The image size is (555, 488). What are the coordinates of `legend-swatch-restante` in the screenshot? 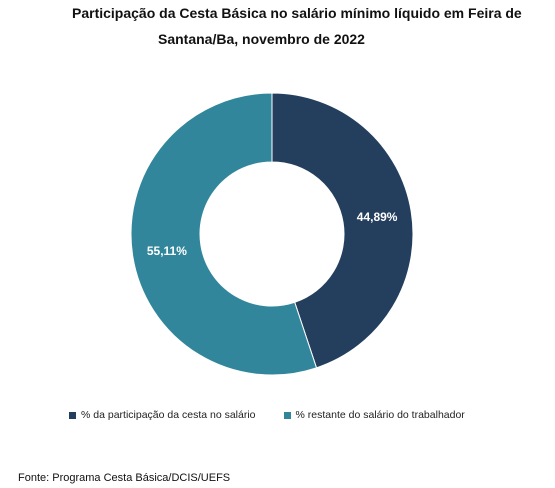 It's located at (287, 415).